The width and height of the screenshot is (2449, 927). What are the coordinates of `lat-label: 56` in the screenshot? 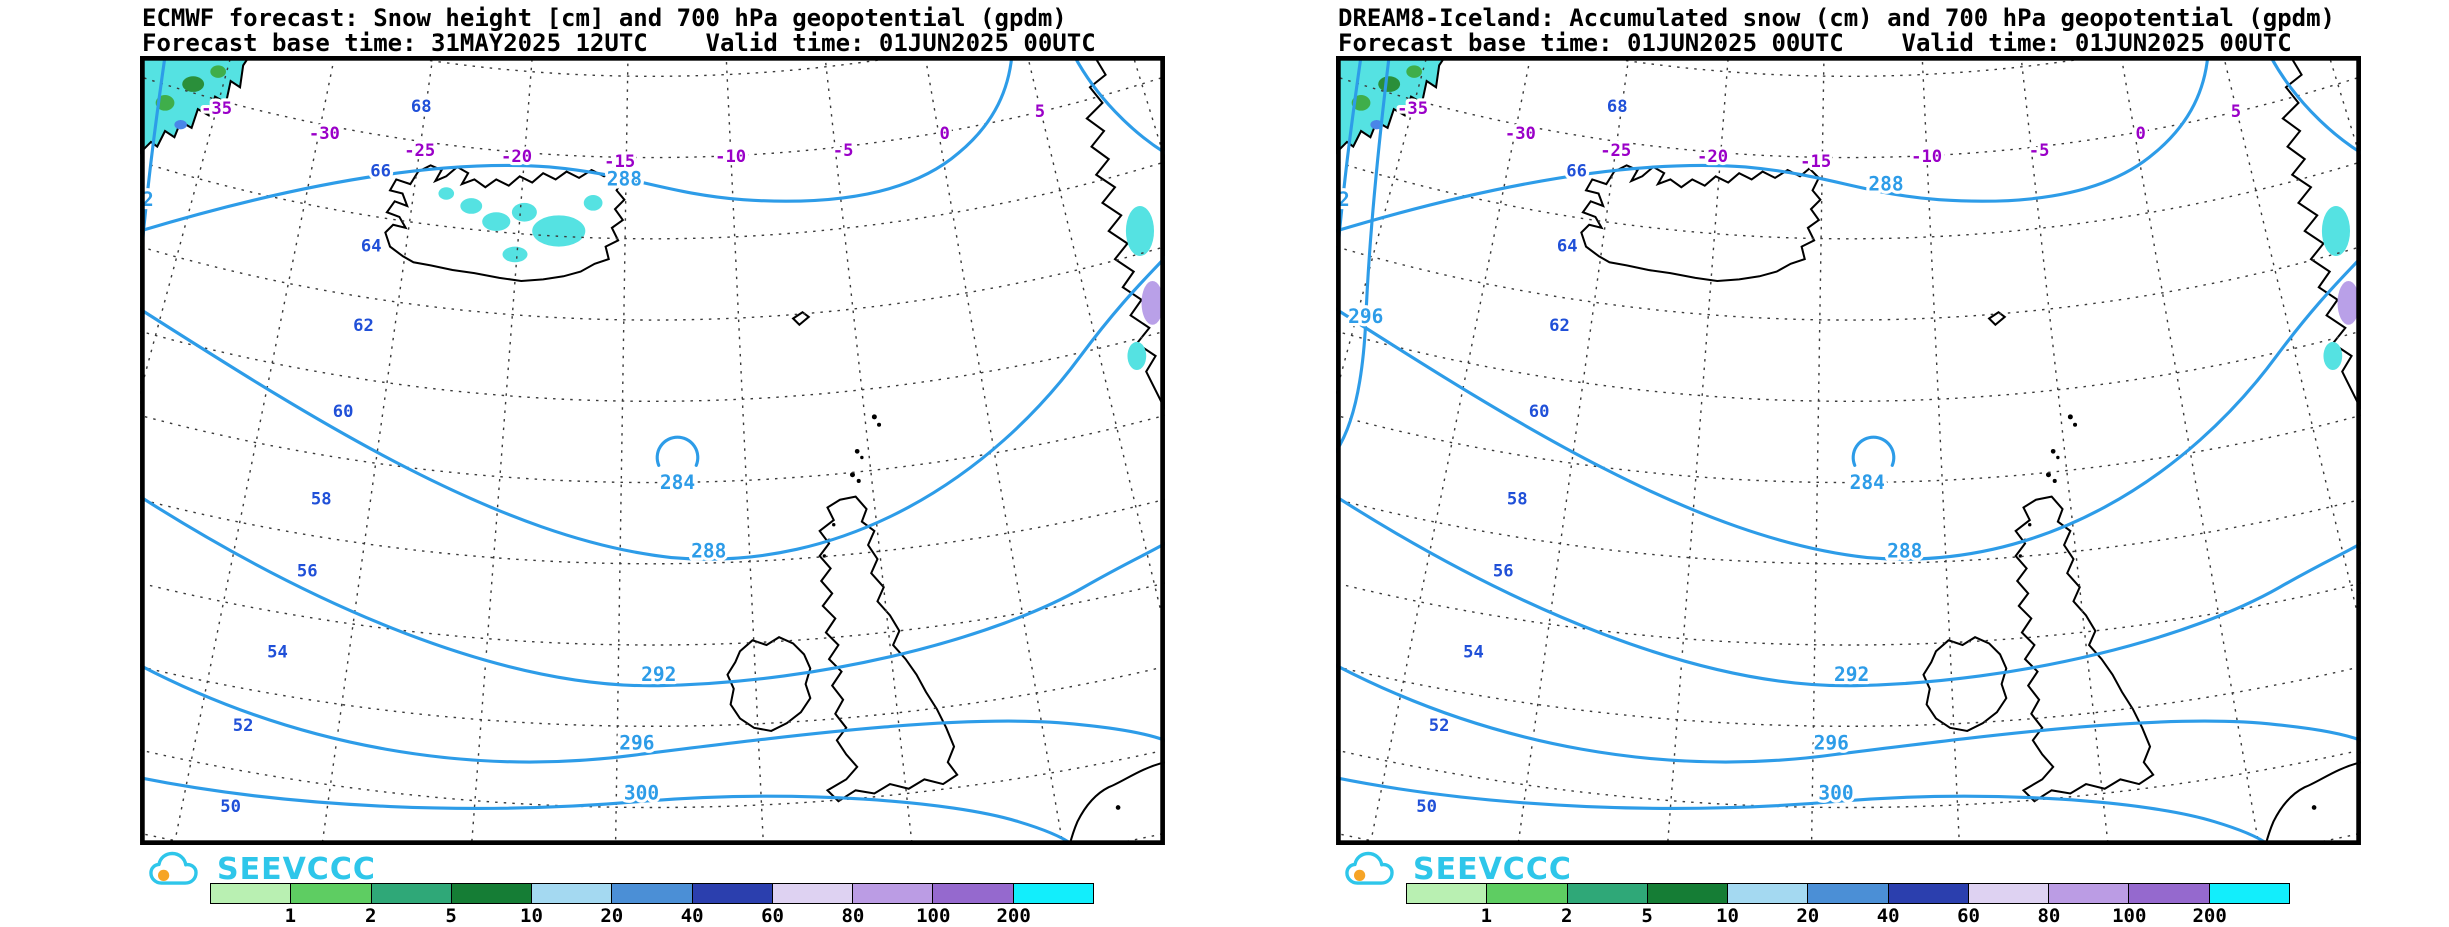 It's located at (307, 571).